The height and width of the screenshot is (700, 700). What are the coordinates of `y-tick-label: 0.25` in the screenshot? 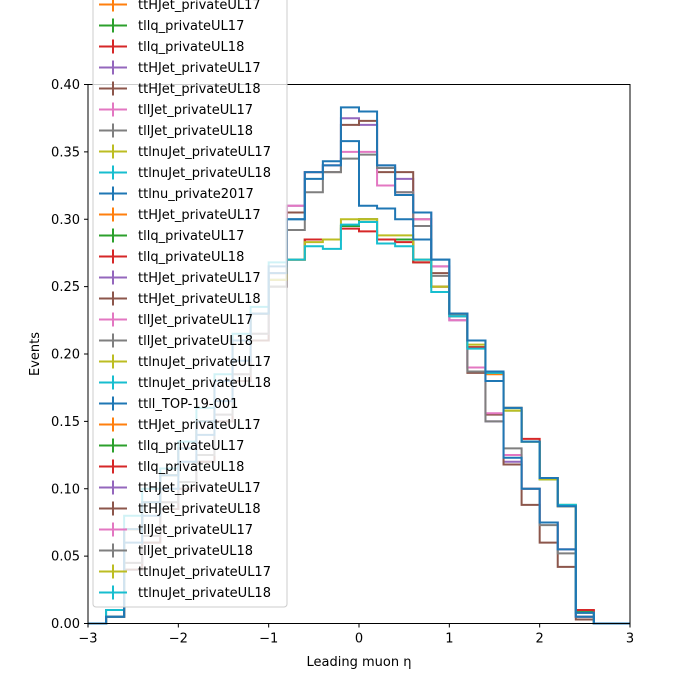 It's located at (65, 287).